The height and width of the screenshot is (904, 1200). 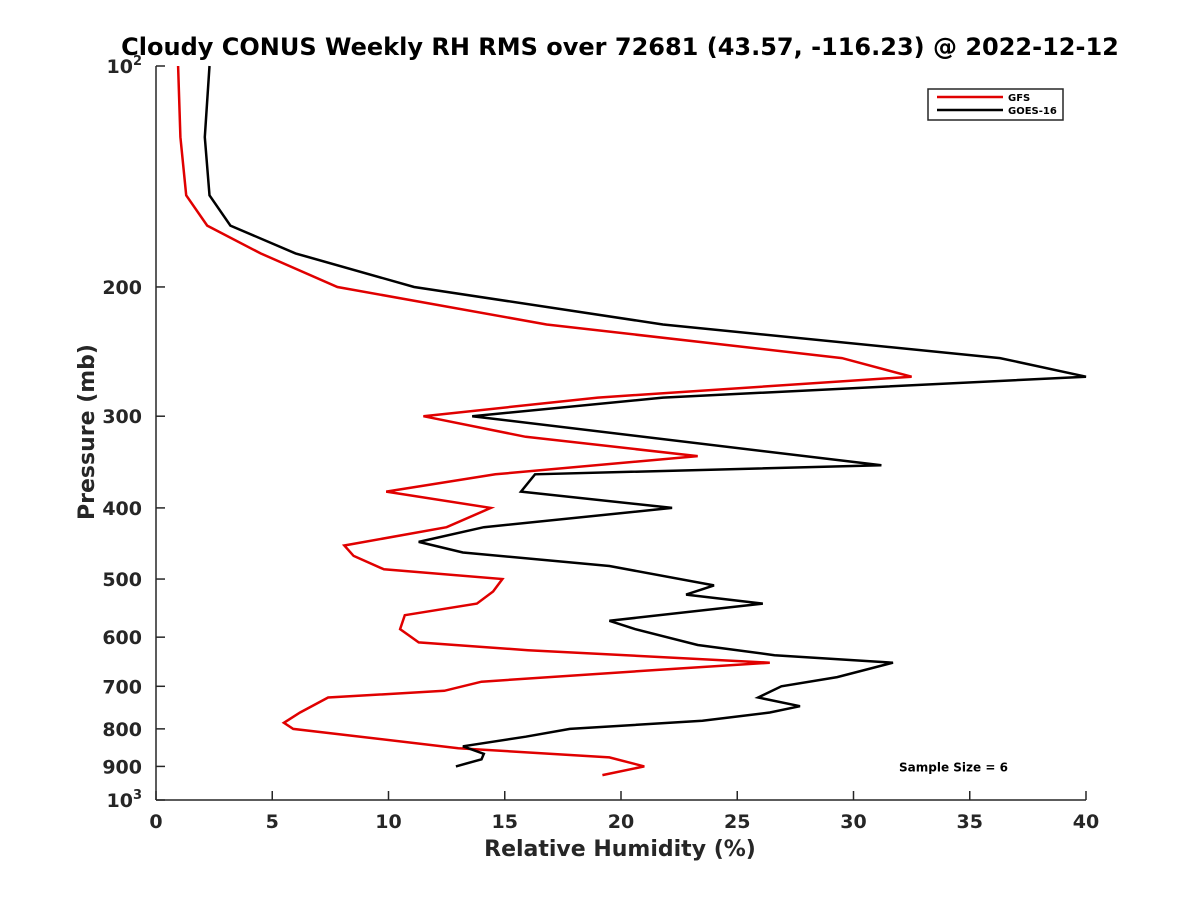 I want to click on y-tick-label: 300, so click(x=122, y=417).